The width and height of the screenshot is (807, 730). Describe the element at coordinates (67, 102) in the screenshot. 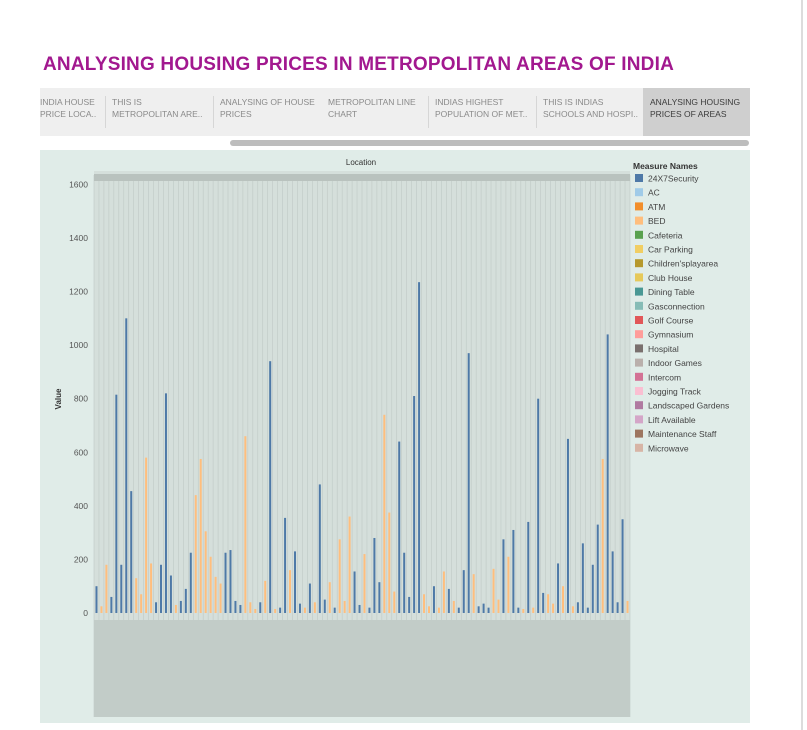

I see `tab-label-line1: INDIA HOUSE` at that location.